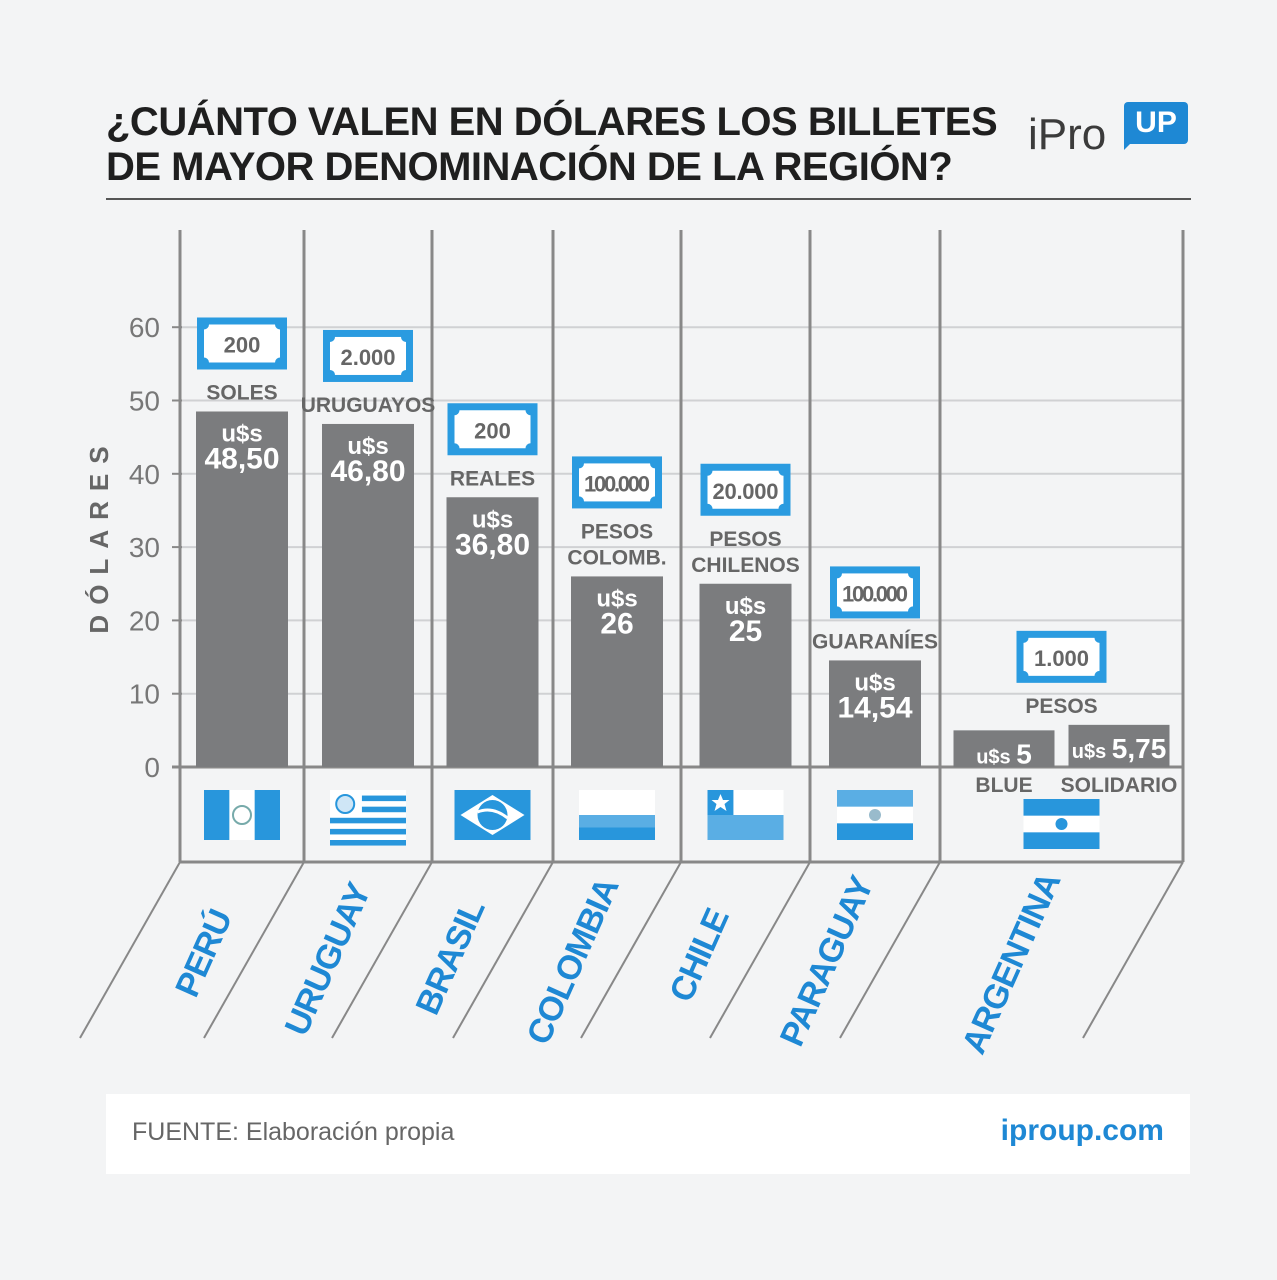 This screenshot has width=1277, height=1280. Describe the element at coordinates (1139, 748) in the screenshot. I see `bar-value-number: 5,75` at that location.